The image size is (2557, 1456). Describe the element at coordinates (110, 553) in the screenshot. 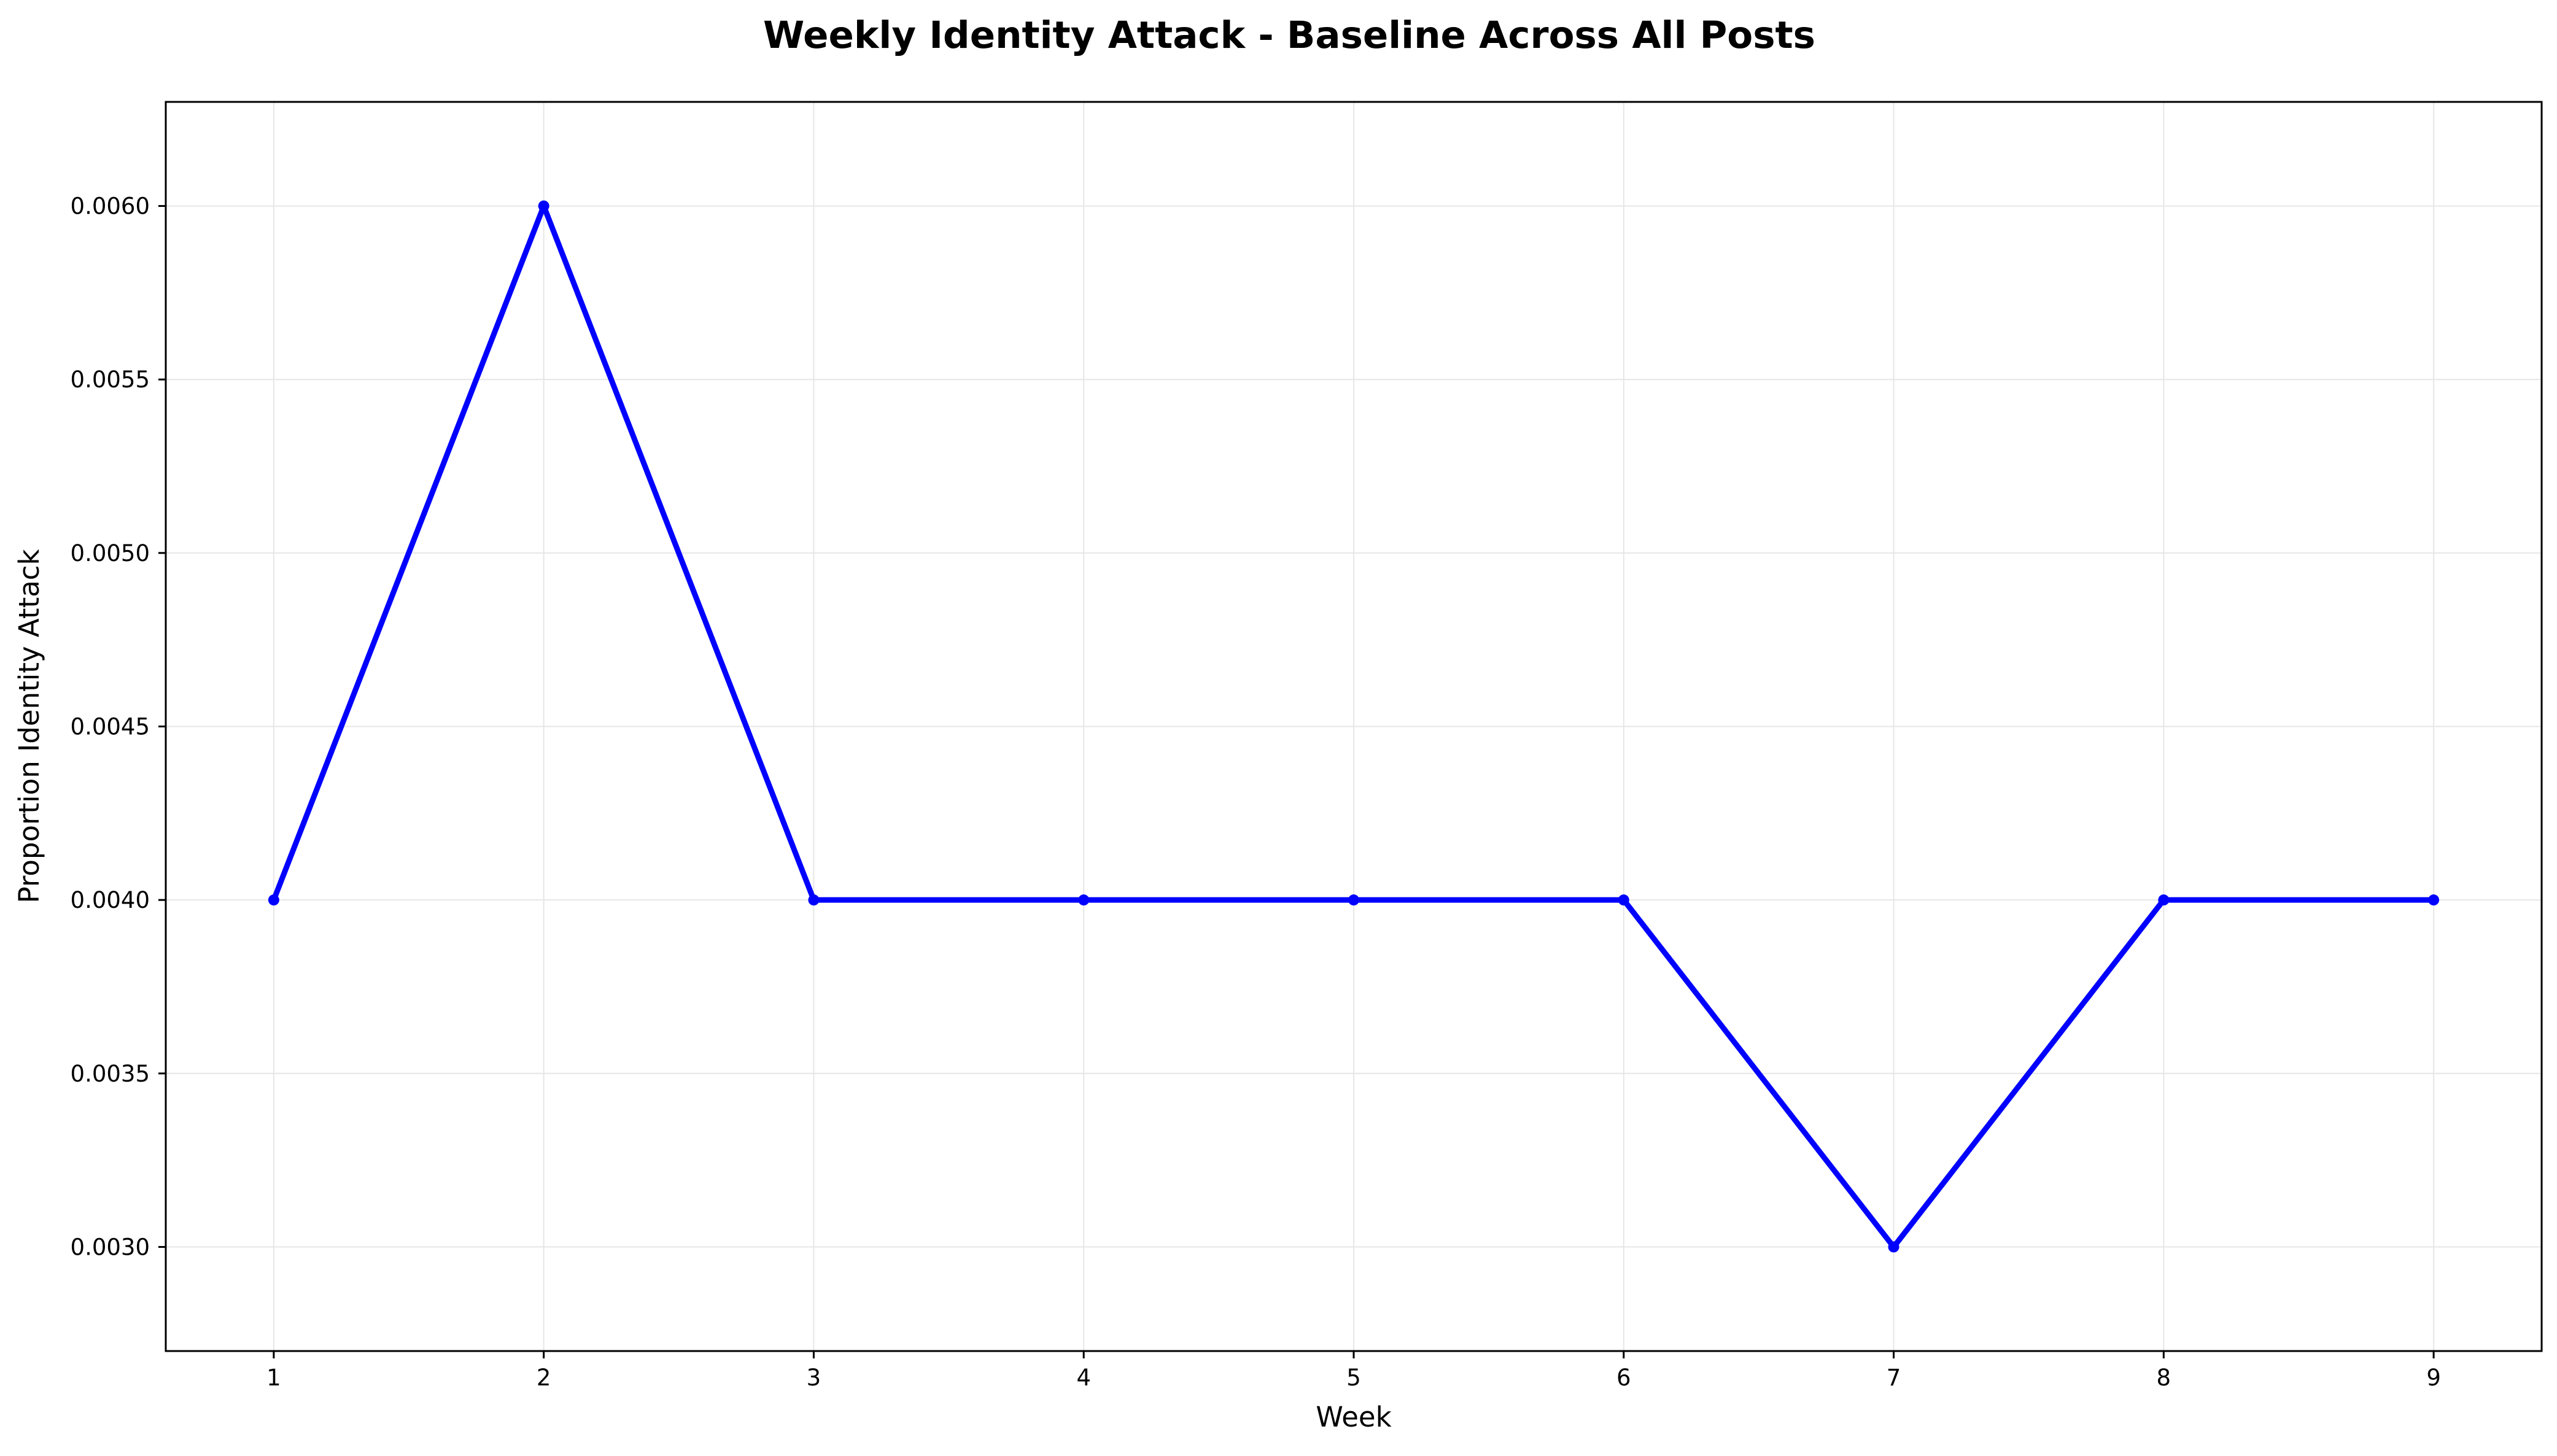

I see `y-tick-label: 0.0050` at that location.